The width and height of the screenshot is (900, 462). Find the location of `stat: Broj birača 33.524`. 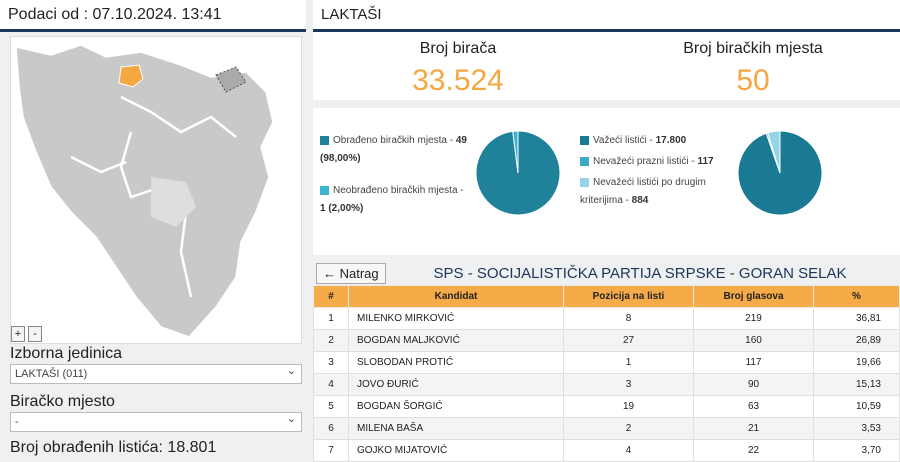

stat: Broj birača 33.524 is located at coordinates (458, 69).